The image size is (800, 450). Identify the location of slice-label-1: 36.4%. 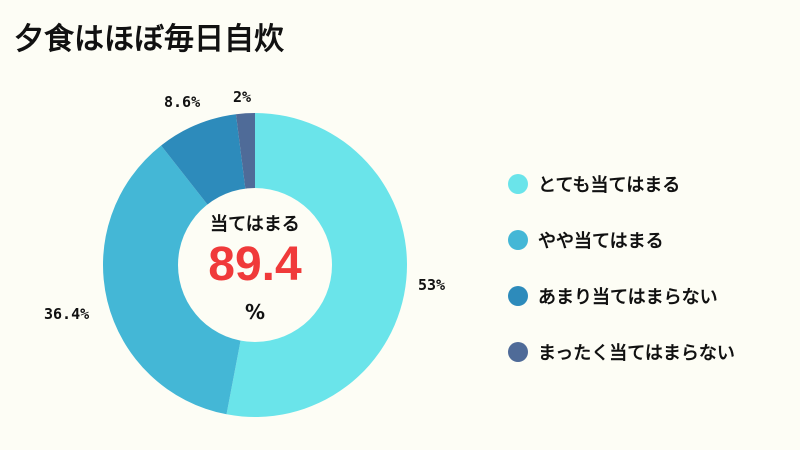
(67, 314).